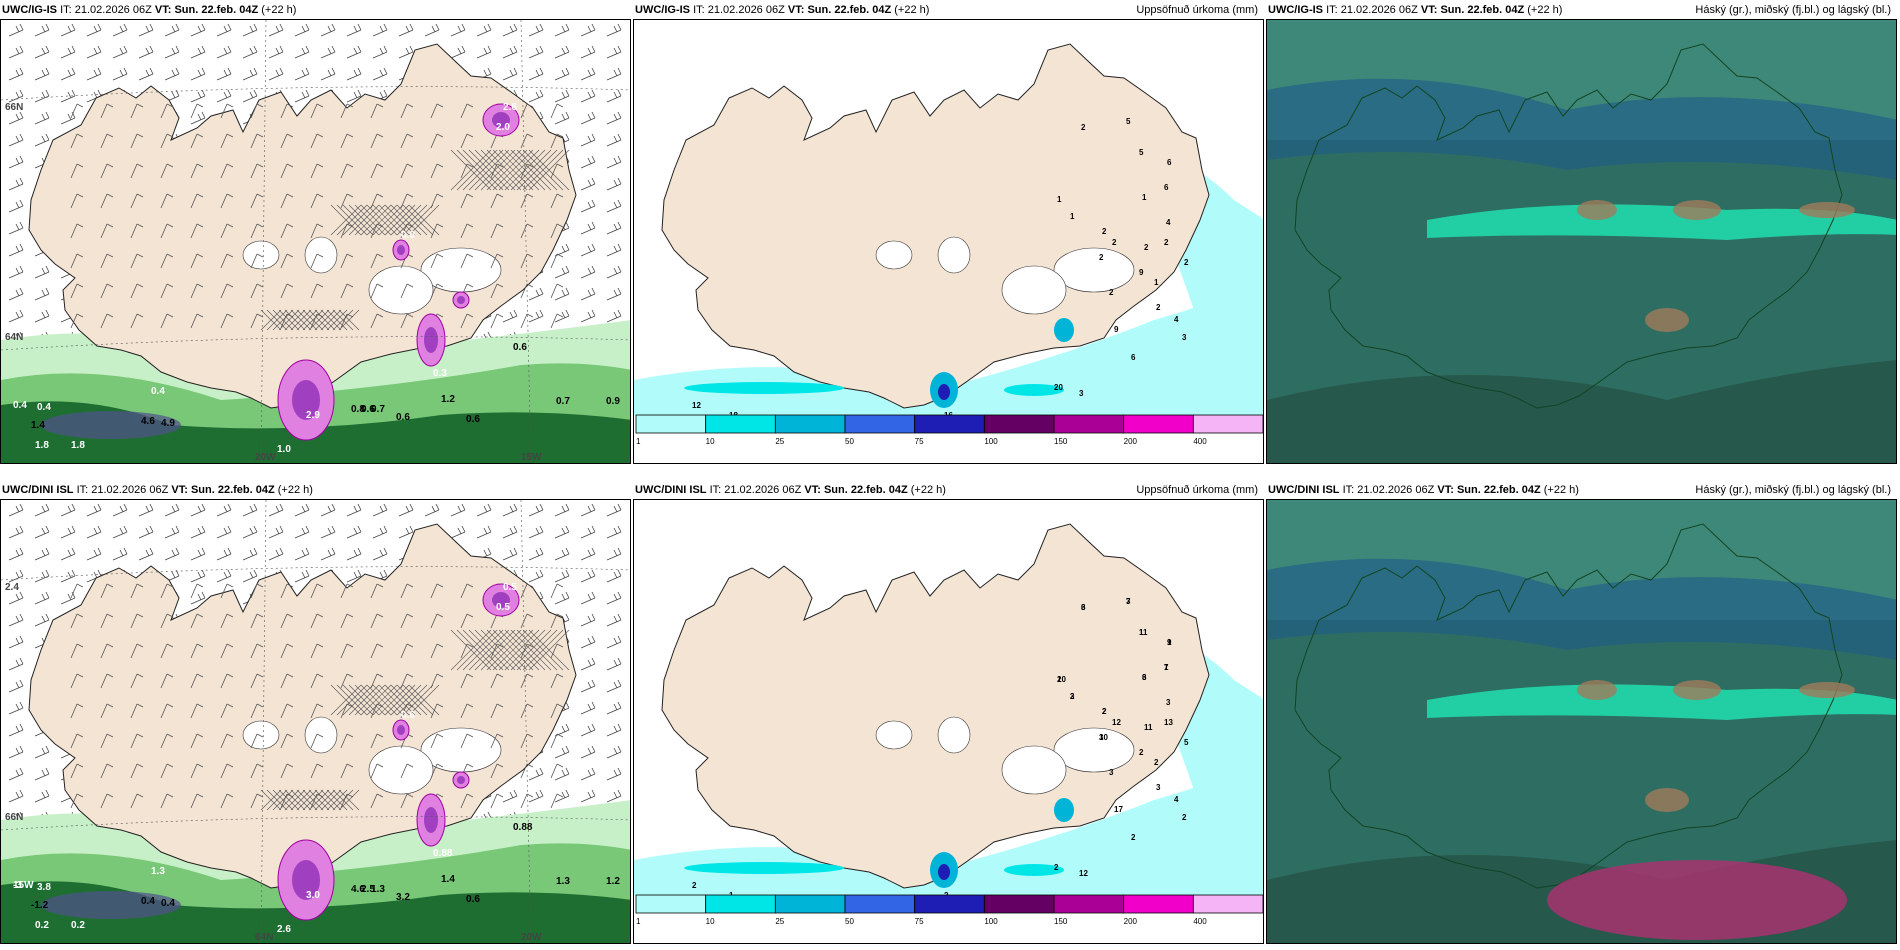 The image size is (1900, 950). What do you see at coordinates (710, 921) in the screenshot?
I see `colorbar-tick: 10` at bounding box center [710, 921].